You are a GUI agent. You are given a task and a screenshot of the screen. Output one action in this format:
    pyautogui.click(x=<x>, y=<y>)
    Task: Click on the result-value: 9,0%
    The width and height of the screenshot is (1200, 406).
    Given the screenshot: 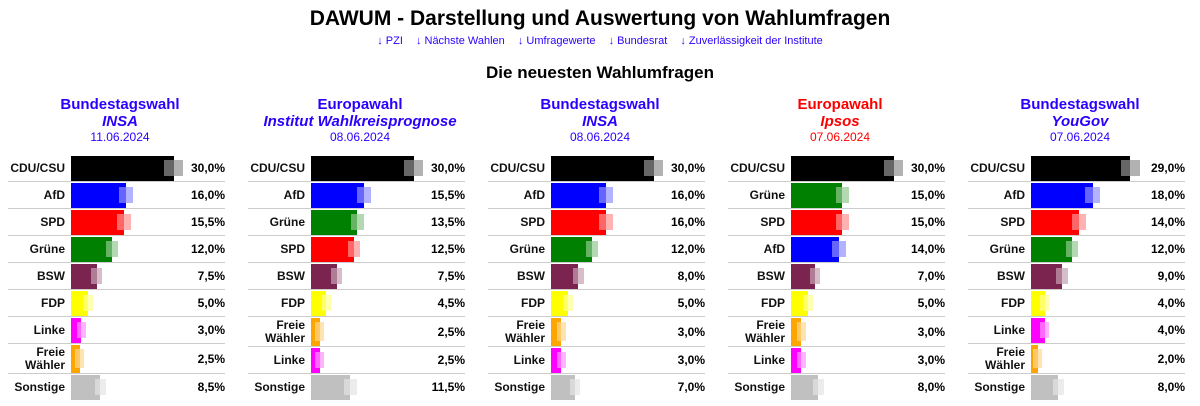 What is the action you would take?
    pyautogui.click(x=1171, y=276)
    